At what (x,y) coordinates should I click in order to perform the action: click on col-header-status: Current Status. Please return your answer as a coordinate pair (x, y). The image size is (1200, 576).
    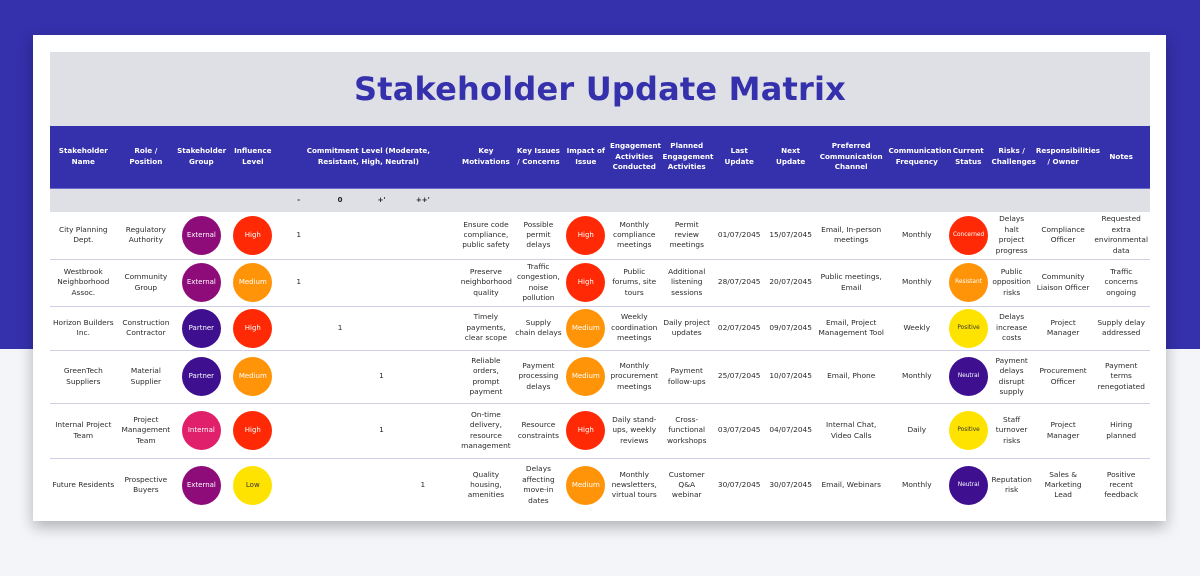
    Looking at the image, I should click on (968, 157).